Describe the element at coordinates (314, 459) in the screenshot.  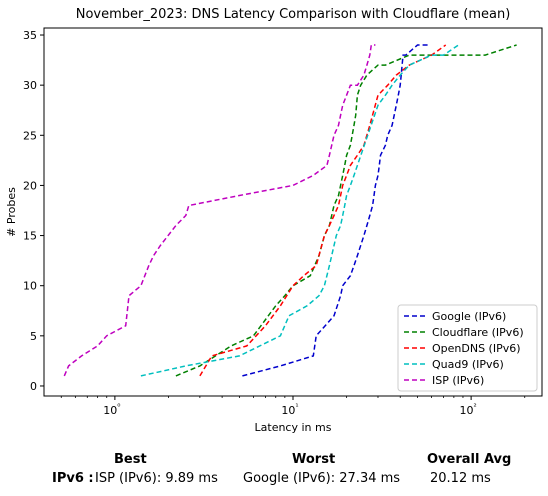
I see `worst-heading: Worst` at that location.